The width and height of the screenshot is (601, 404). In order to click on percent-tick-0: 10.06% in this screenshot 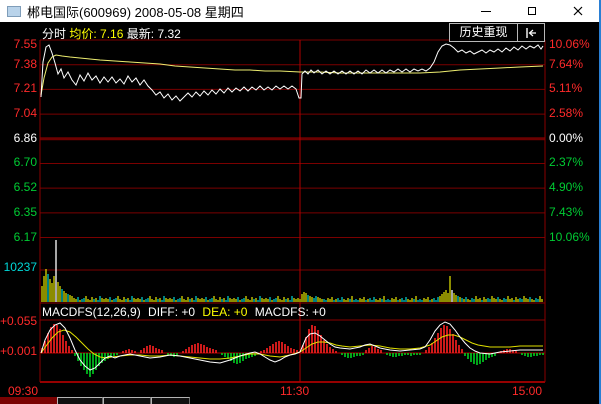, I will do `click(569, 44)`.